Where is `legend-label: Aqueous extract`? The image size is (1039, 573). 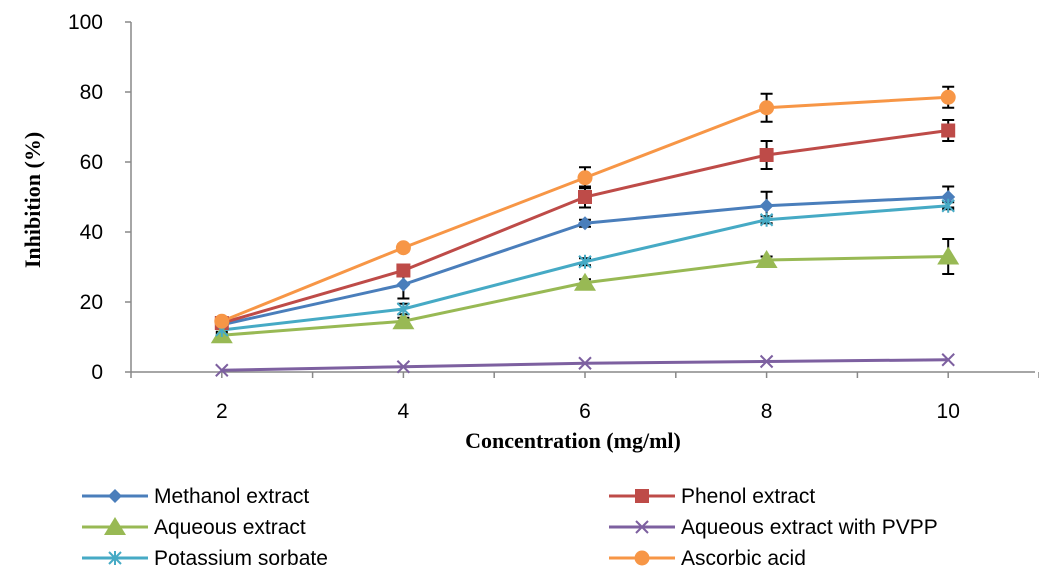
legend-label: Aqueous extract is located at coordinates (230, 527).